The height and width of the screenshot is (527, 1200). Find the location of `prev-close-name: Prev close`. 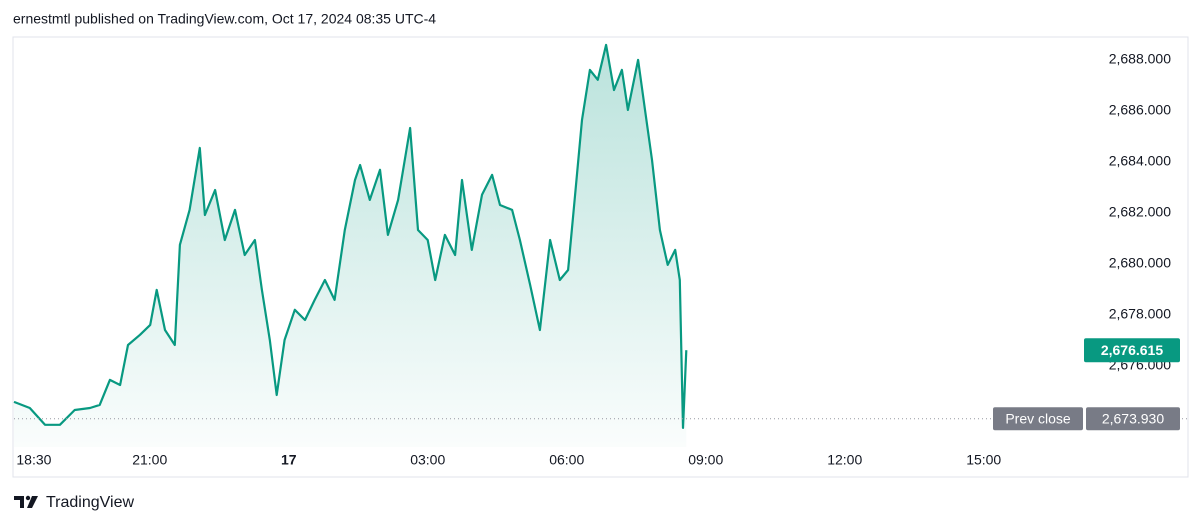

prev-close-name: Prev close is located at coordinates (1038, 418).